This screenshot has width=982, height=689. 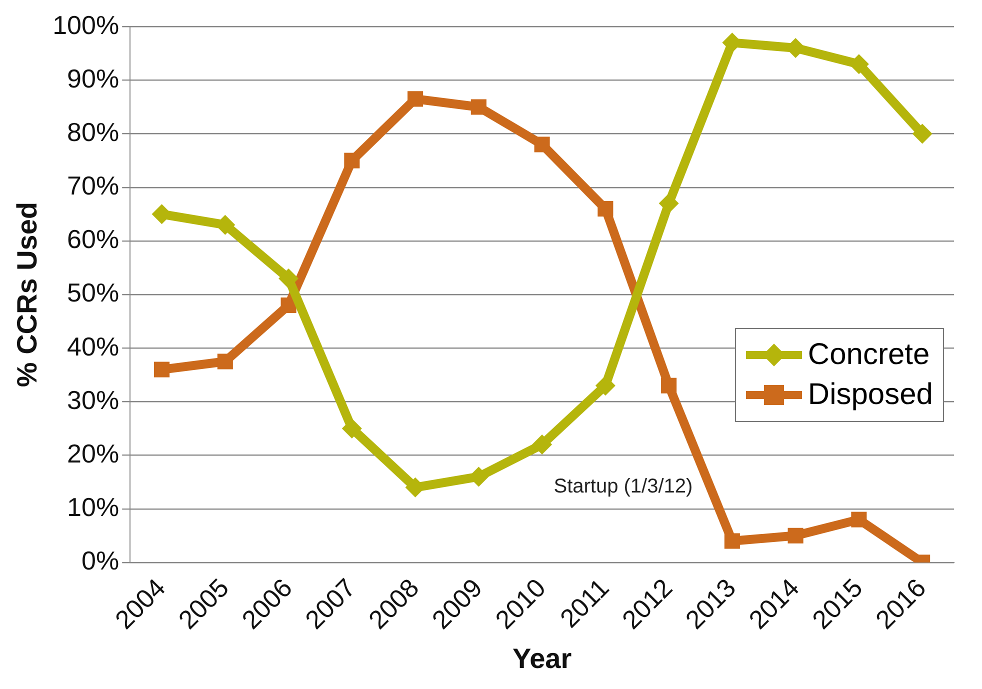 What do you see at coordinates (869, 355) in the screenshot?
I see `legend-label: Concrete` at bounding box center [869, 355].